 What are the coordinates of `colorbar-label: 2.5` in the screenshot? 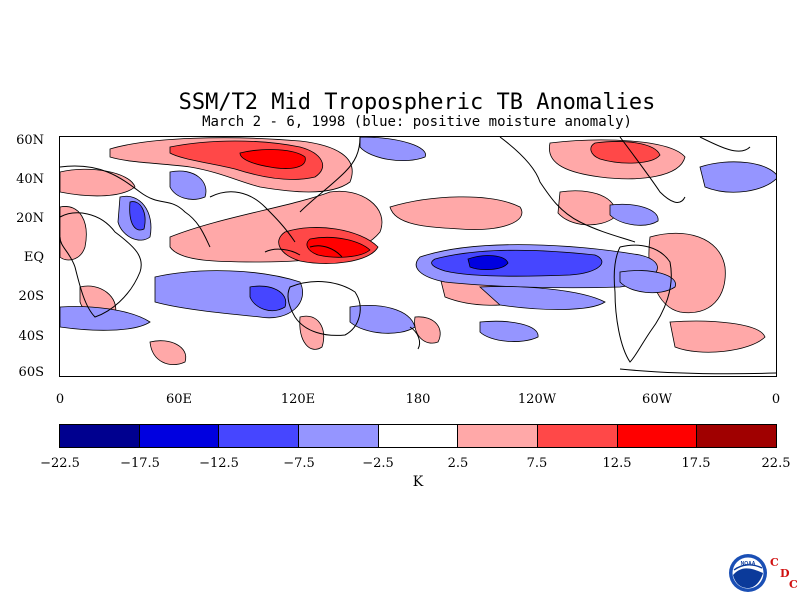 It's located at (458, 463).